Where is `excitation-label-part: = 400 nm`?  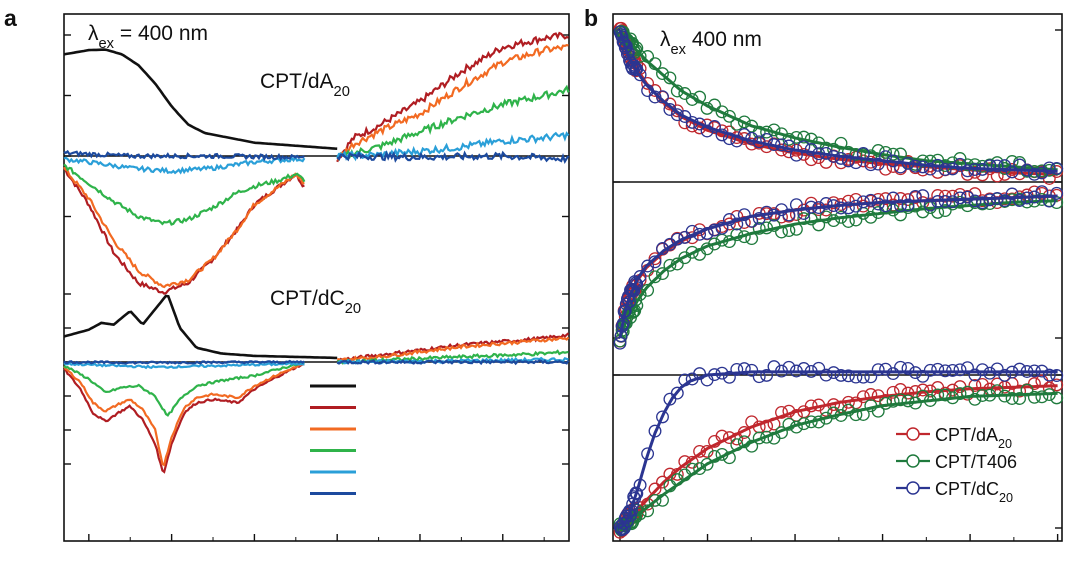
excitation-label-part: = 400 nm is located at coordinates (161, 33).